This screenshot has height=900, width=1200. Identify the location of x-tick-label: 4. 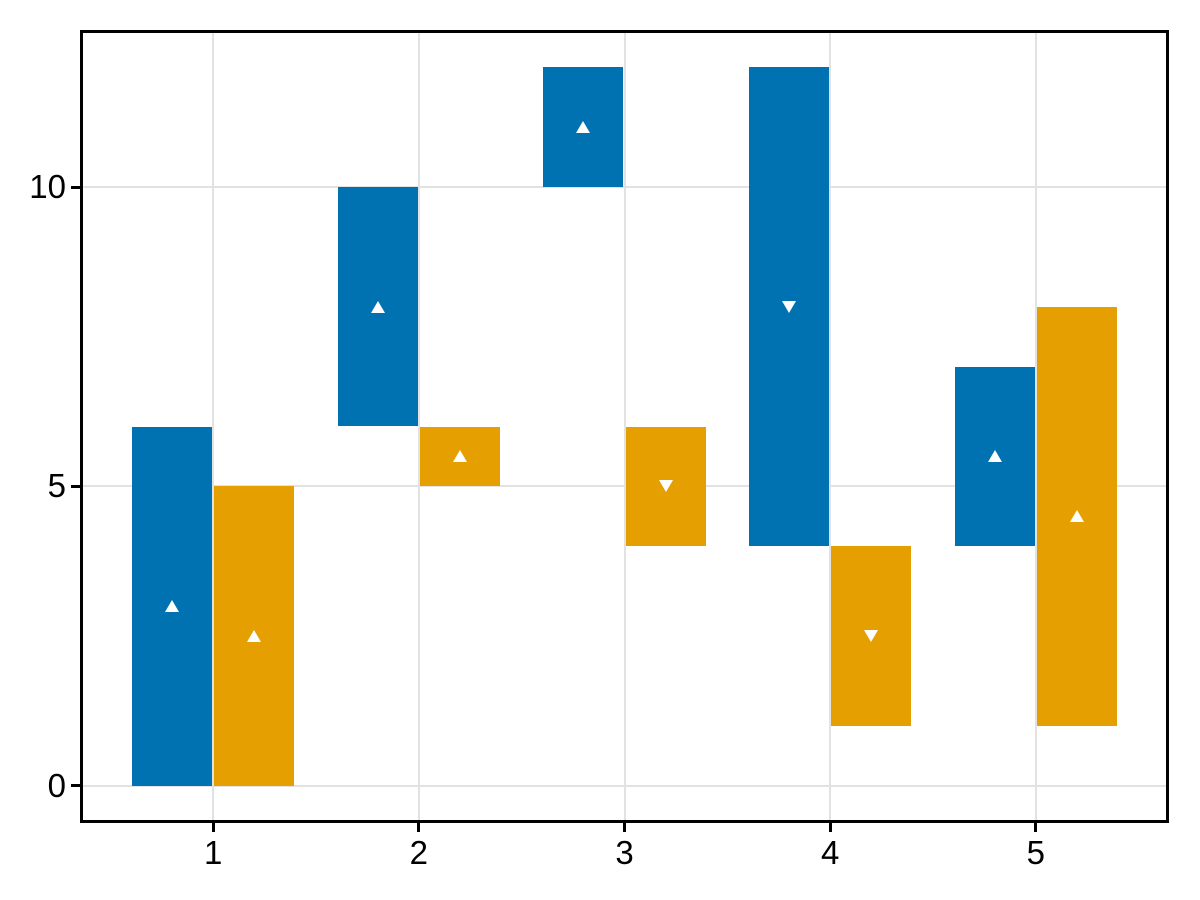
(830, 852).